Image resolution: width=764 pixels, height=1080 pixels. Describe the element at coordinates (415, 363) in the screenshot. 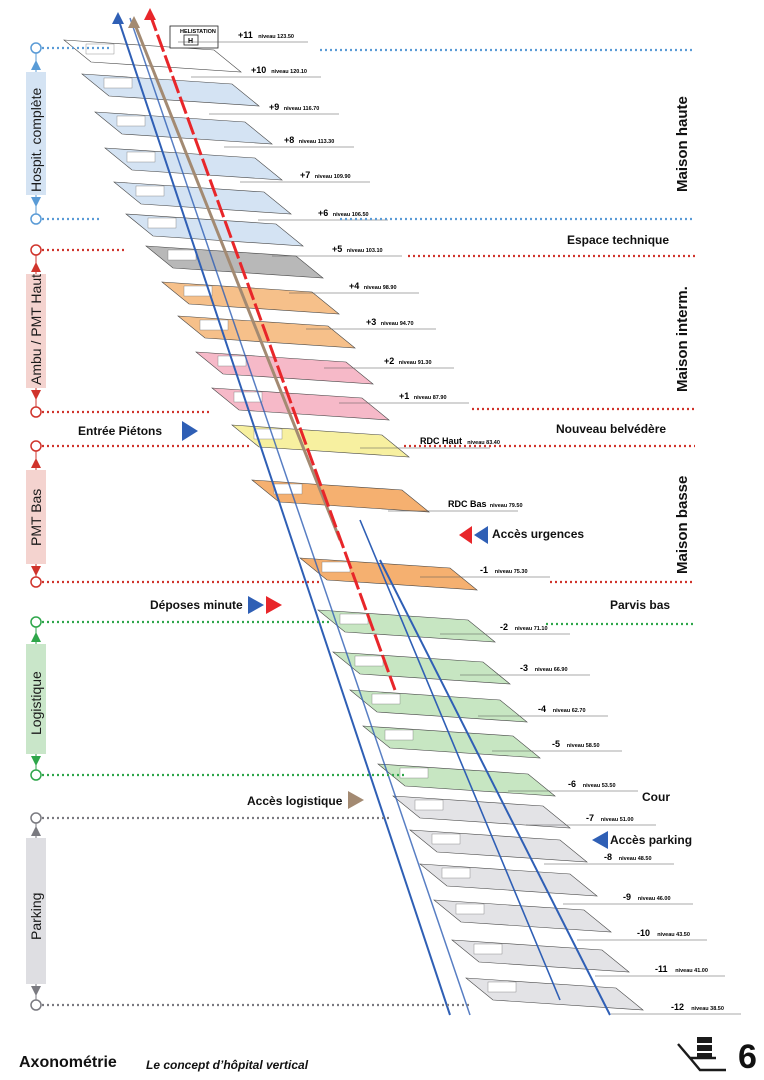

I see `level-elevation: niveau 91.30` at that location.